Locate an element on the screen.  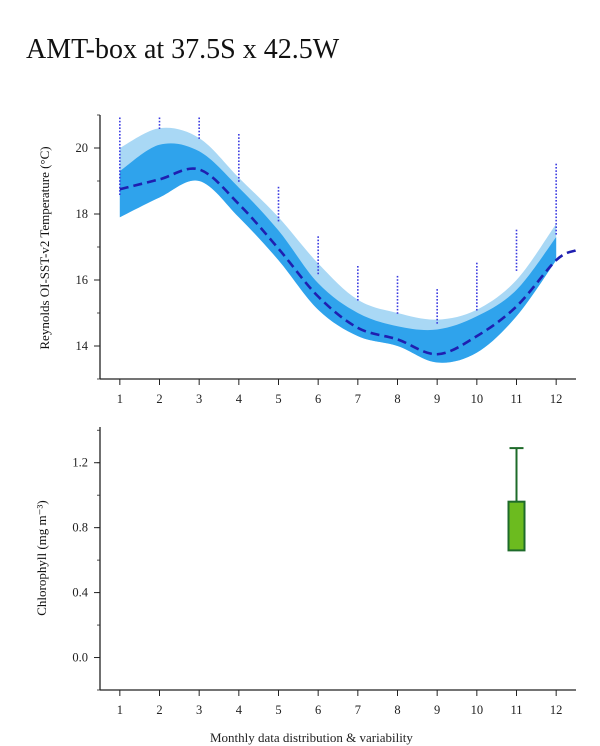
chlorophyll-x-tick-label: 11 is located at coordinates (516, 710).